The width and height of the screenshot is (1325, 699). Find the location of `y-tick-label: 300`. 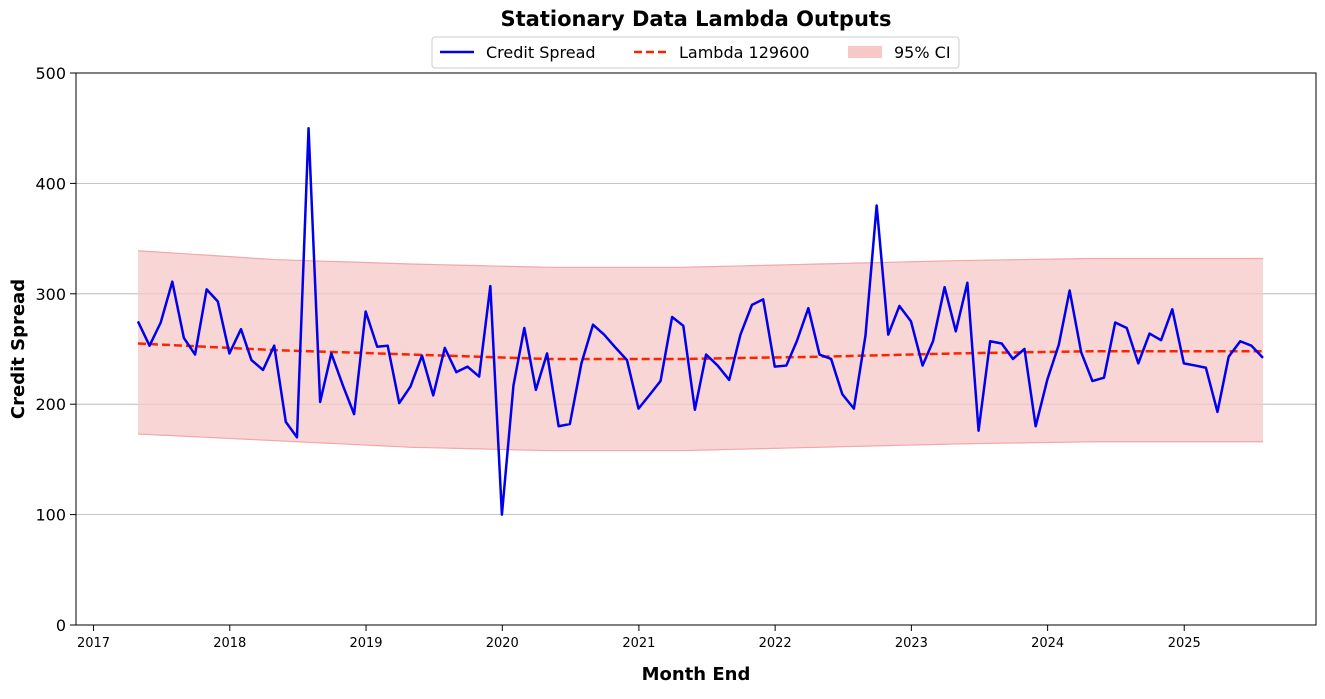

y-tick-label: 300 is located at coordinates (50, 294).